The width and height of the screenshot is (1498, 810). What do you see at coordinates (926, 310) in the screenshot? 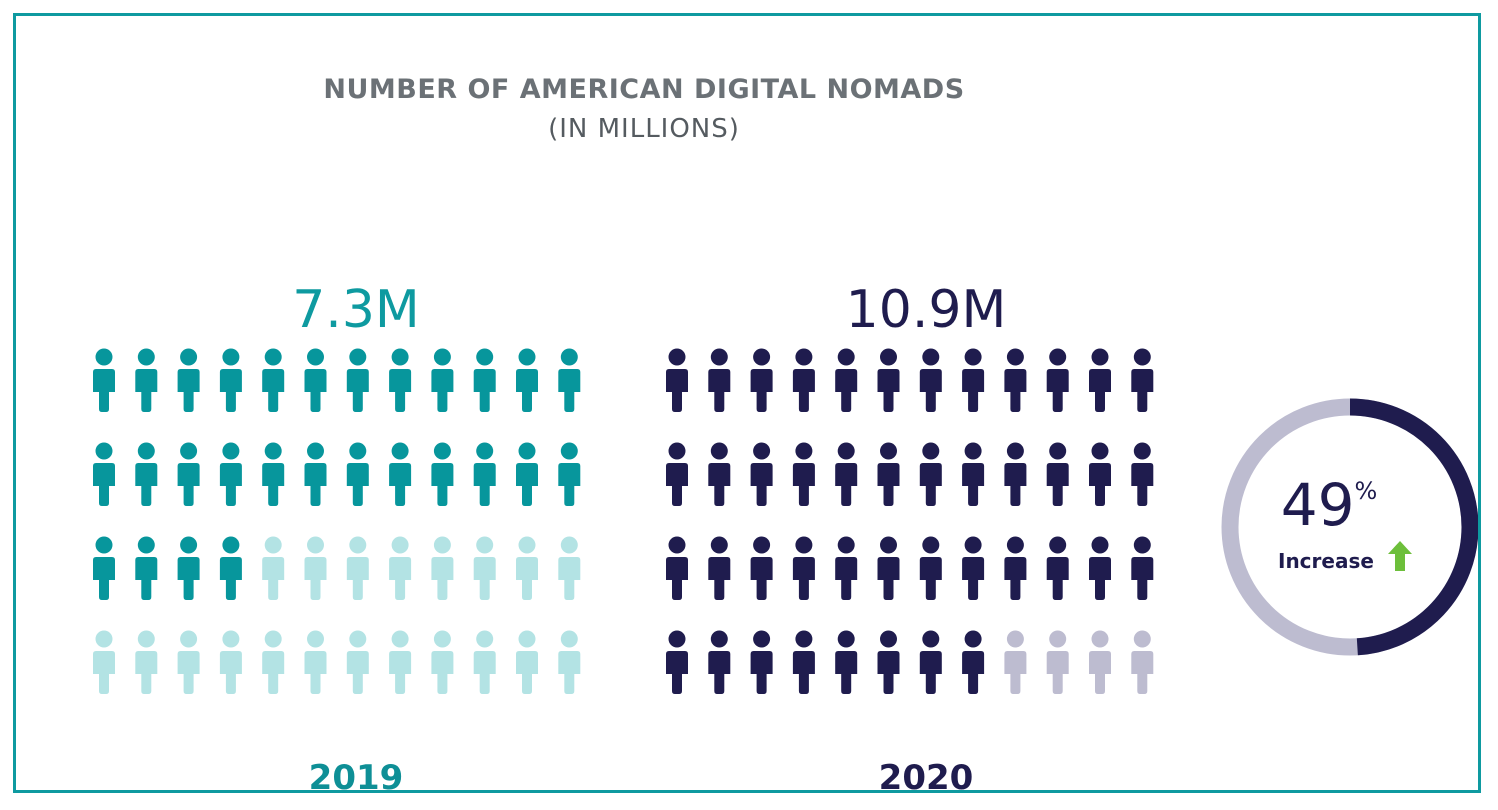
I see `value-label-2020: 10.9M` at bounding box center [926, 310].